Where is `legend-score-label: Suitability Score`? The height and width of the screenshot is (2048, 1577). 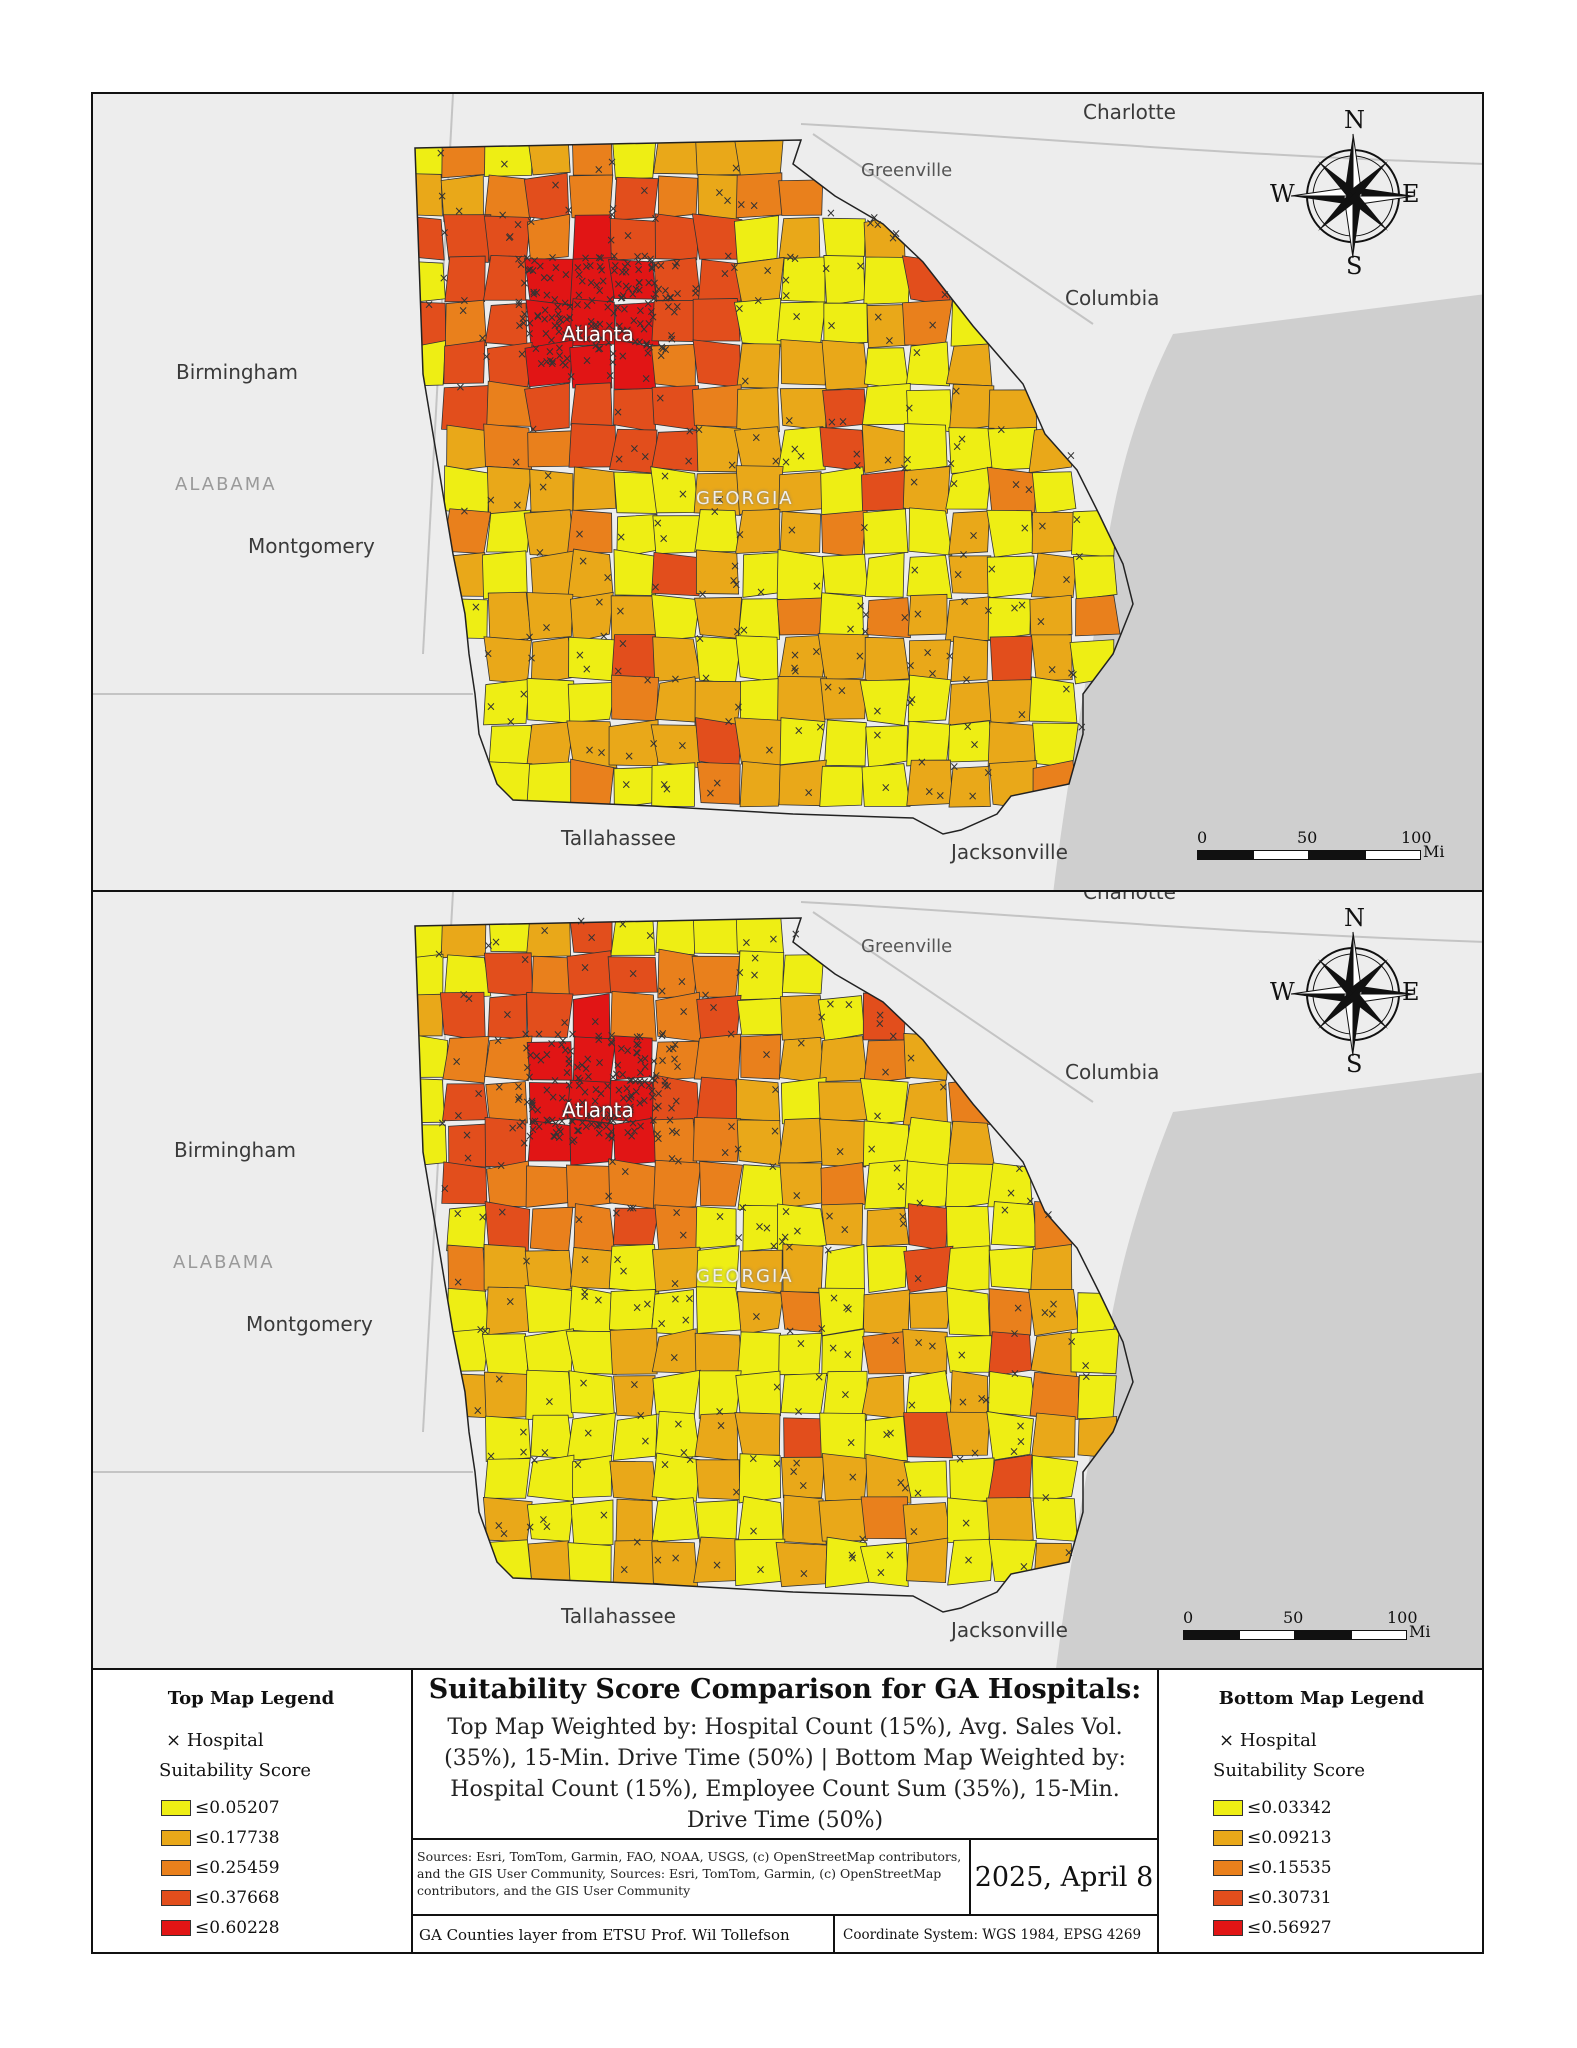
legend-score-label: Suitability Score is located at coordinates (235, 1770).